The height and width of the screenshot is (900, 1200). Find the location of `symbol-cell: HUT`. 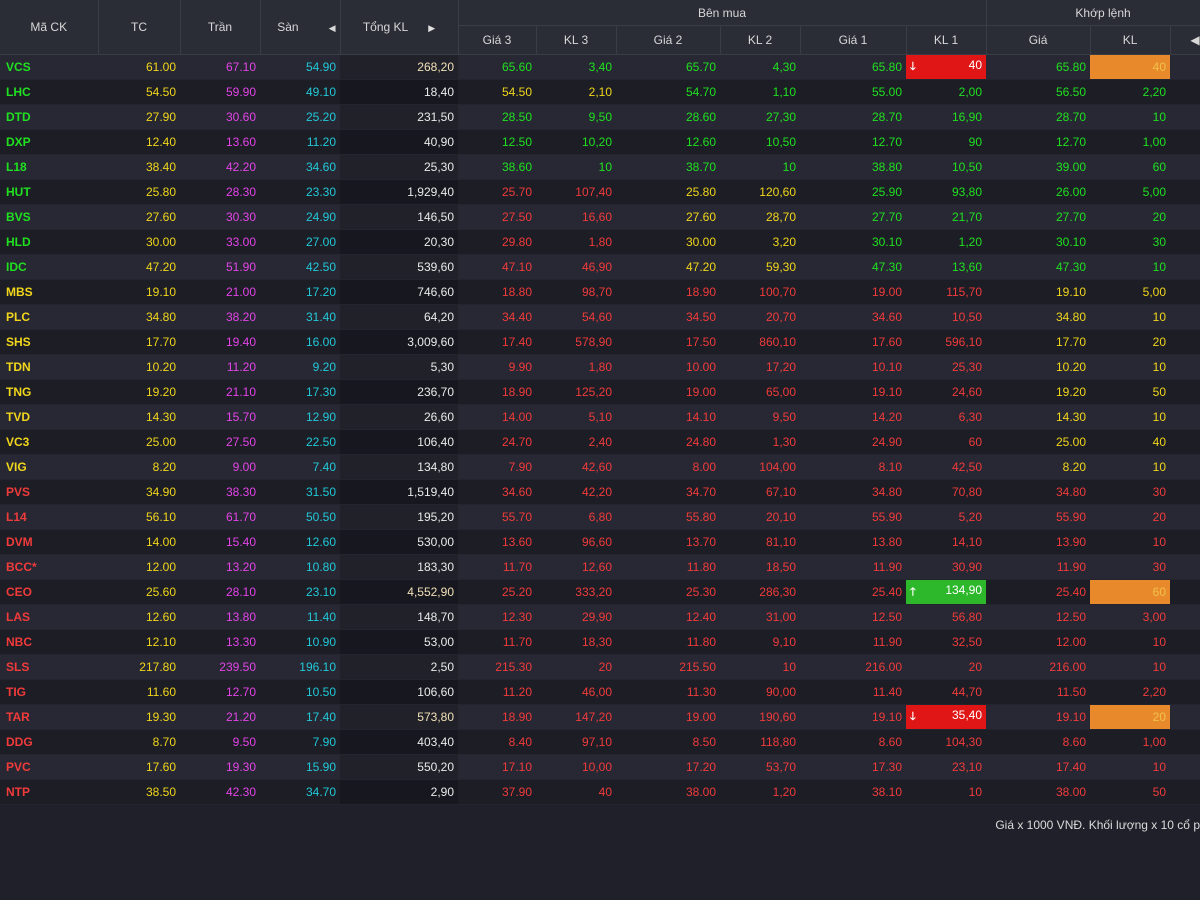

symbol-cell: HUT is located at coordinates (49, 192).